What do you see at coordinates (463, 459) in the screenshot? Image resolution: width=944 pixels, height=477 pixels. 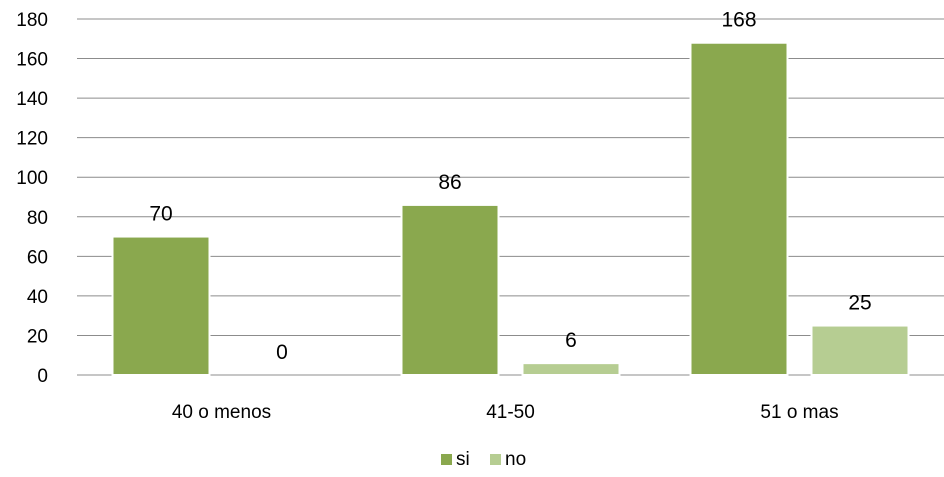 I see `legend-label-si: si` at bounding box center [463, 459].